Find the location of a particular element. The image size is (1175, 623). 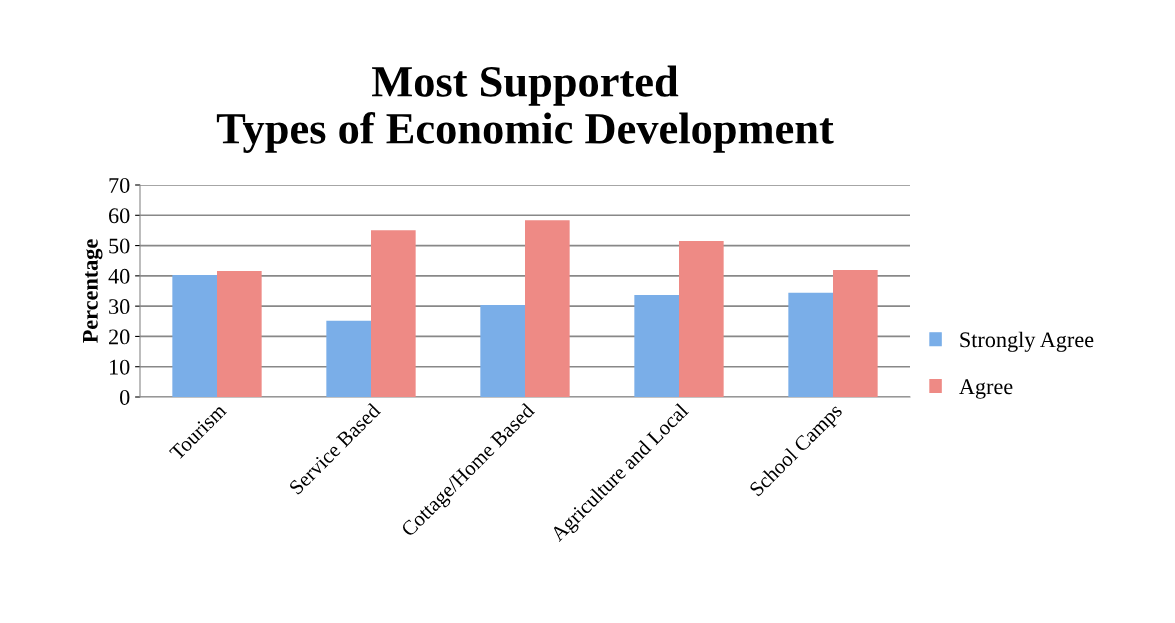

y-tick-label: 10 is located at coordinates (120, 367).